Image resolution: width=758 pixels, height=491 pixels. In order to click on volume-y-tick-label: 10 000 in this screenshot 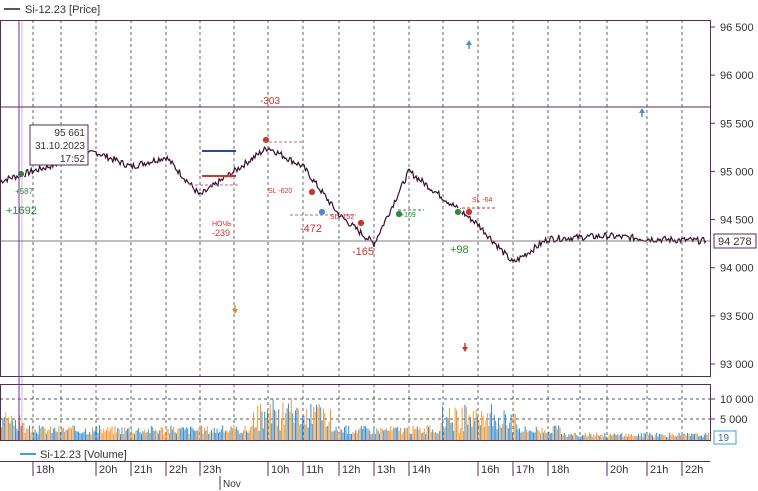, I will do `click(737, 400)`.